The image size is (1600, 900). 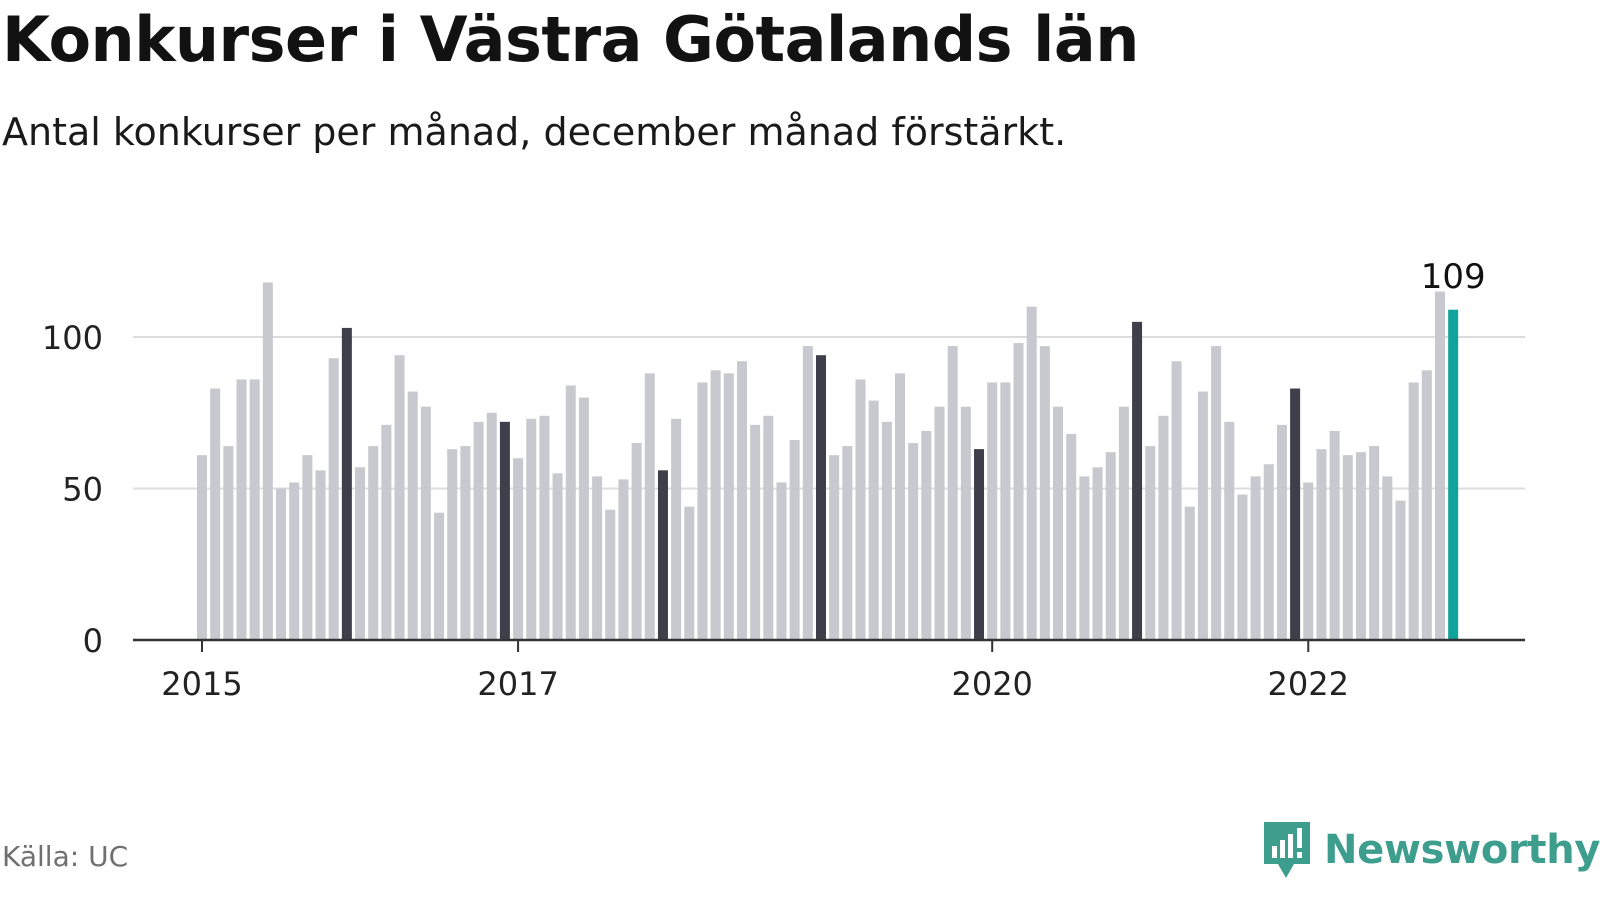 What do you see at coordinates (72, 338) in the screenshot?
I see `y-tick-label: 100` at bounding box center [72, 338].